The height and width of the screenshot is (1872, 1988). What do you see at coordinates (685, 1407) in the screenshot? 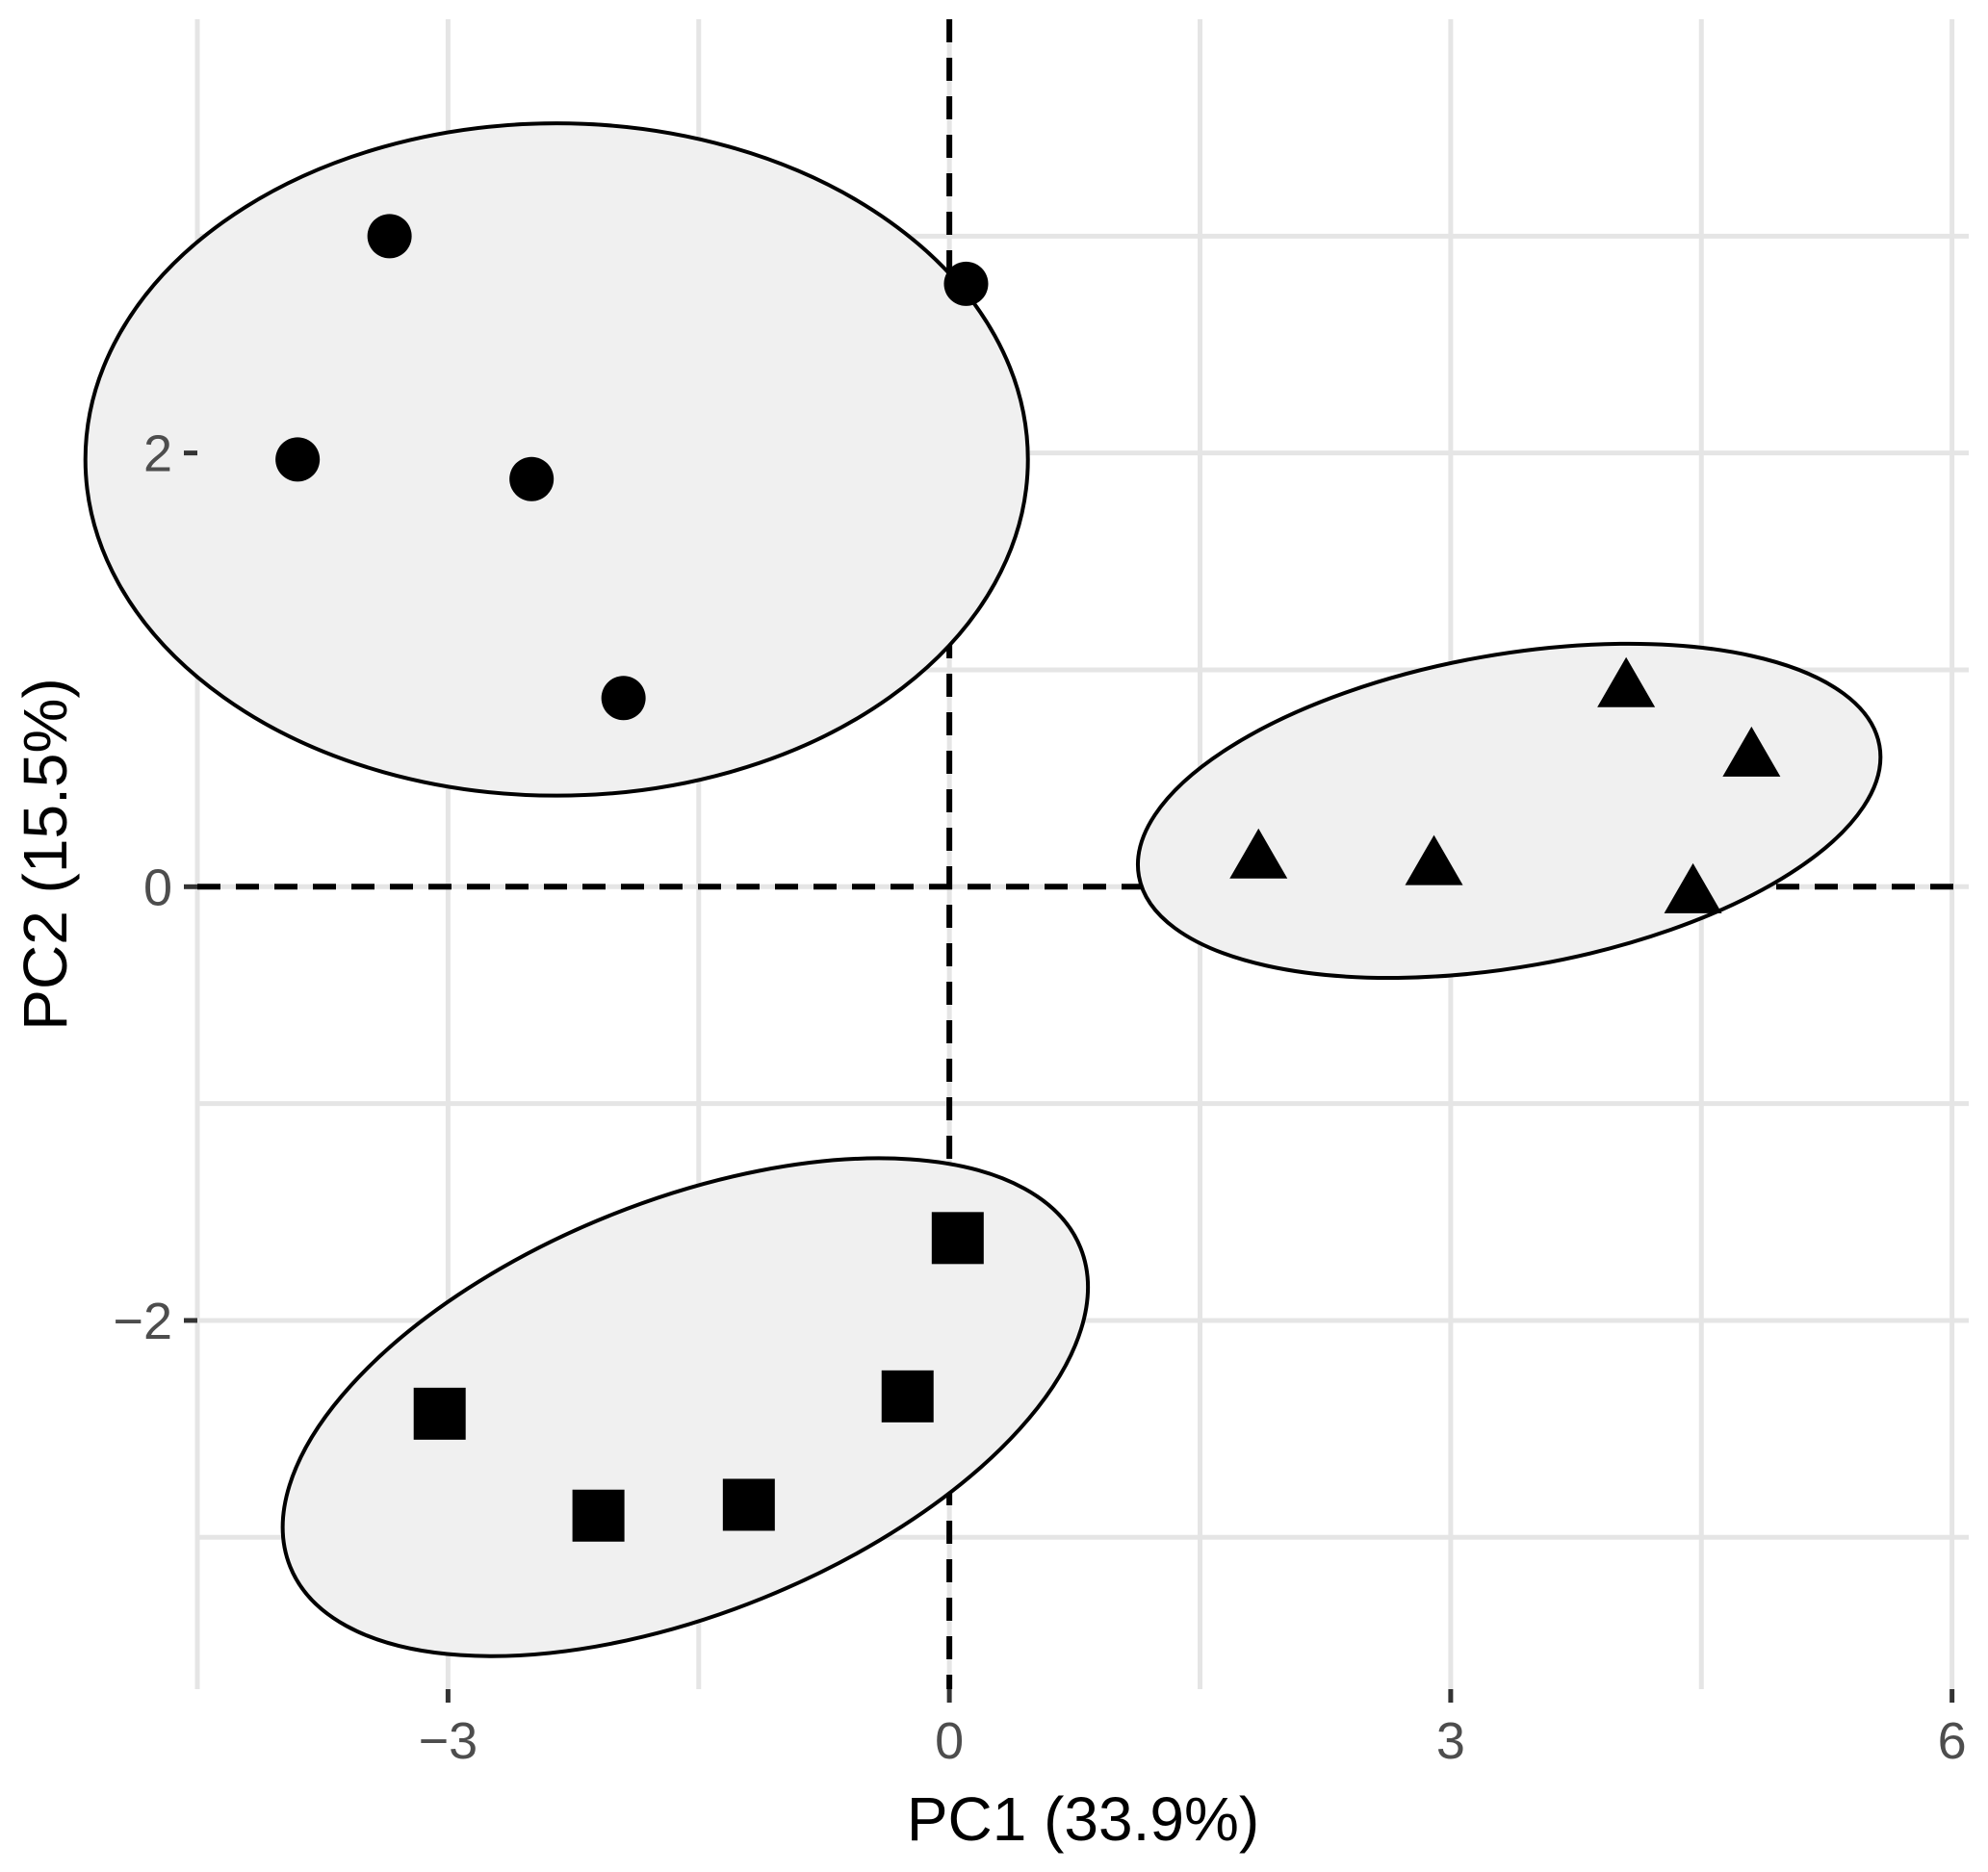
I see `group-square-ellipse` at bounding box center [685, 1407].